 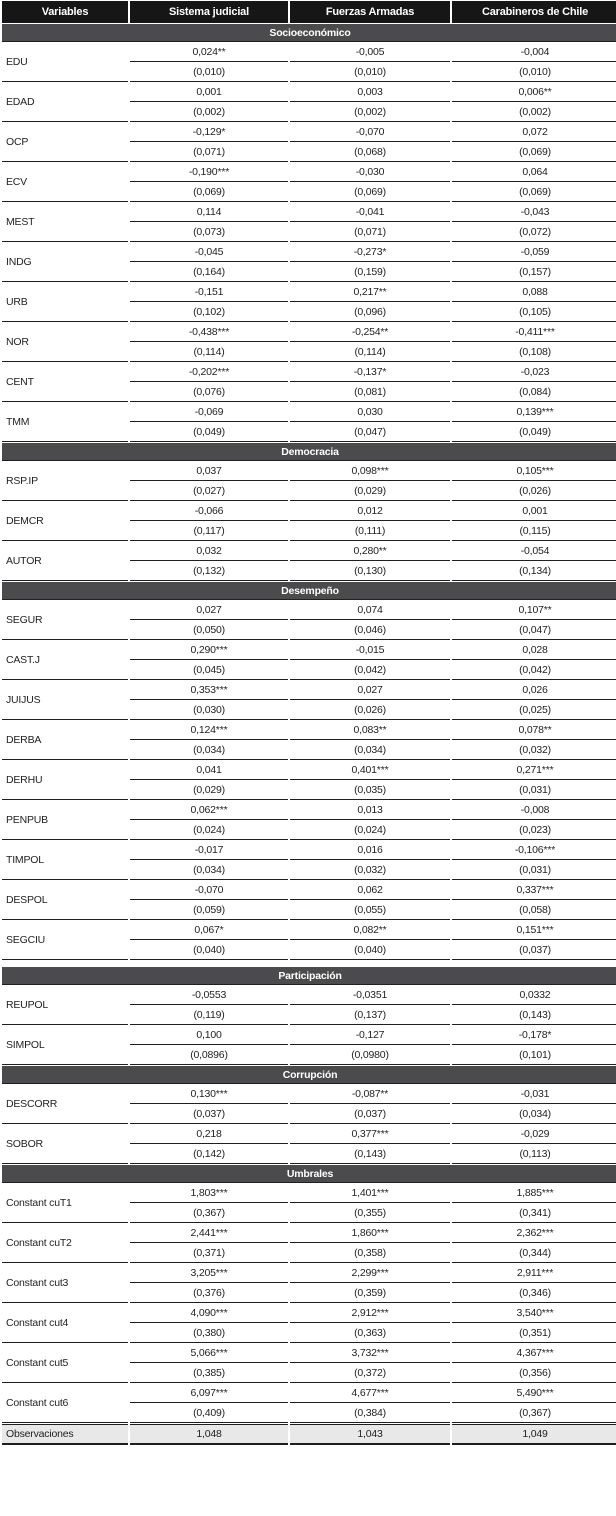 What do you see at coordinates (370, 910) in the screenshot?
I see `standard-error-value: (0,055)` at bounding box center [370, 910].